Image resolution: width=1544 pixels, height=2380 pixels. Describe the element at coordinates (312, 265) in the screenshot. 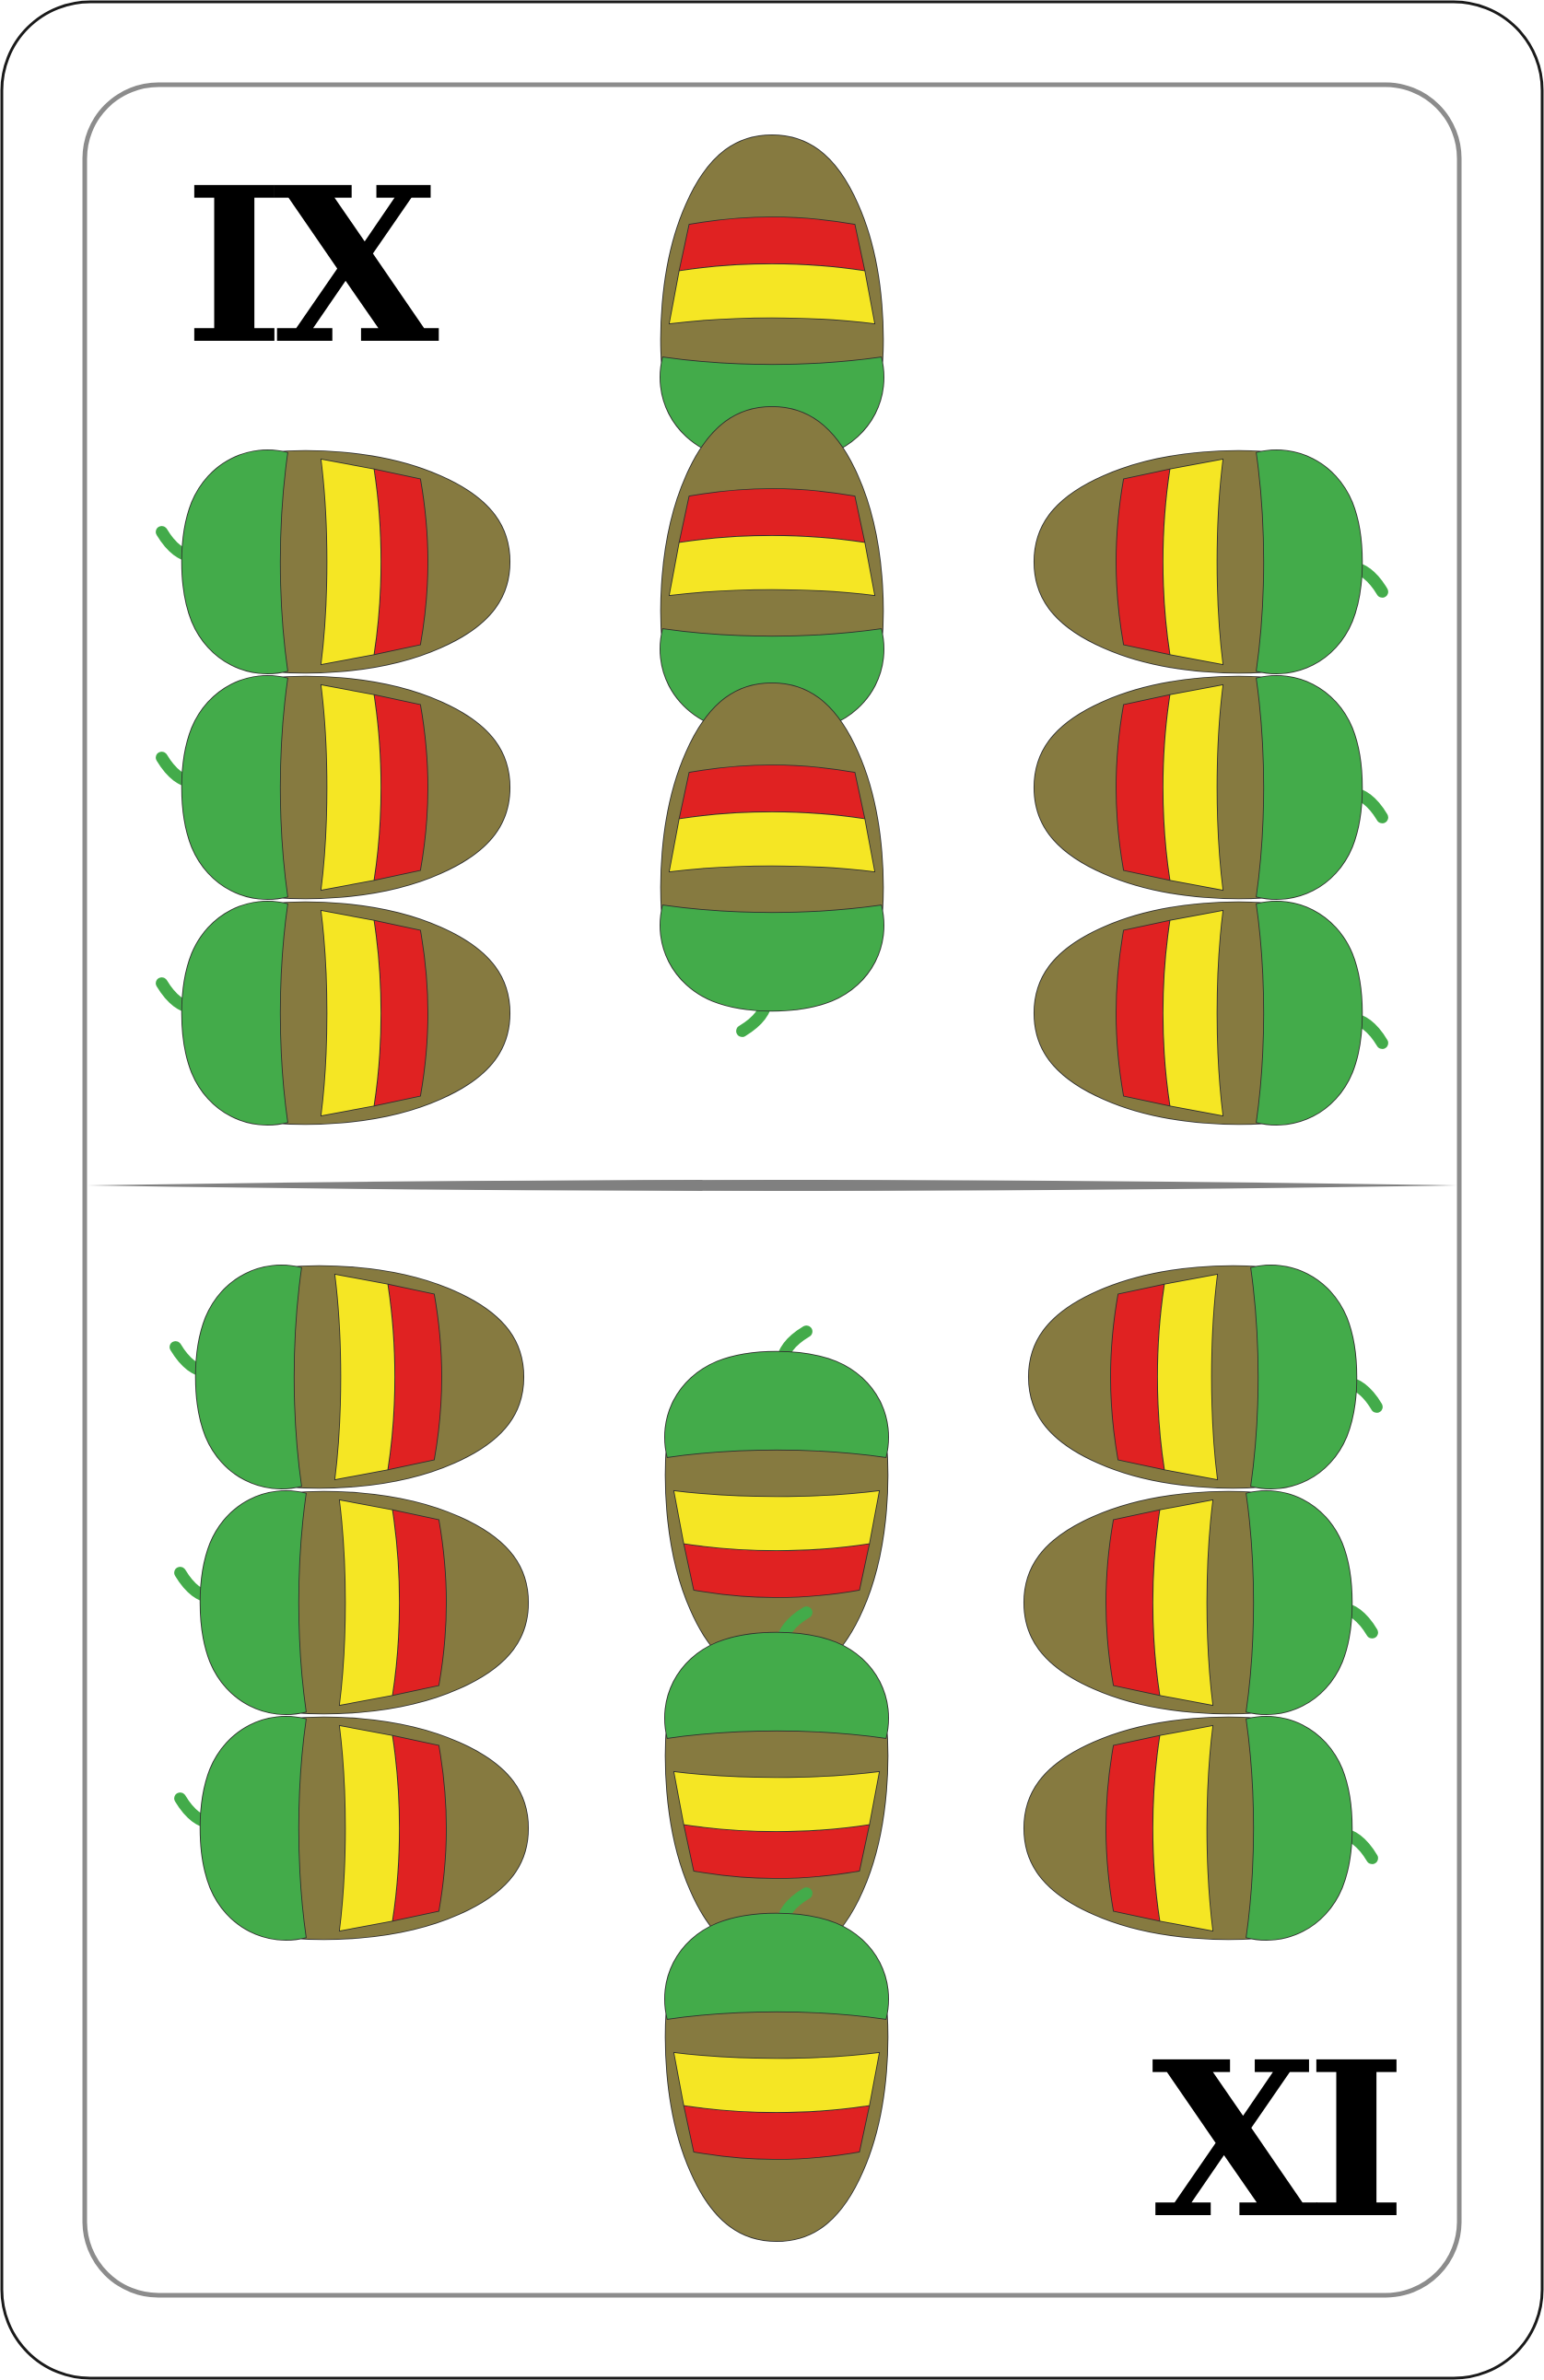

I see `rank-top: IX` at that location.